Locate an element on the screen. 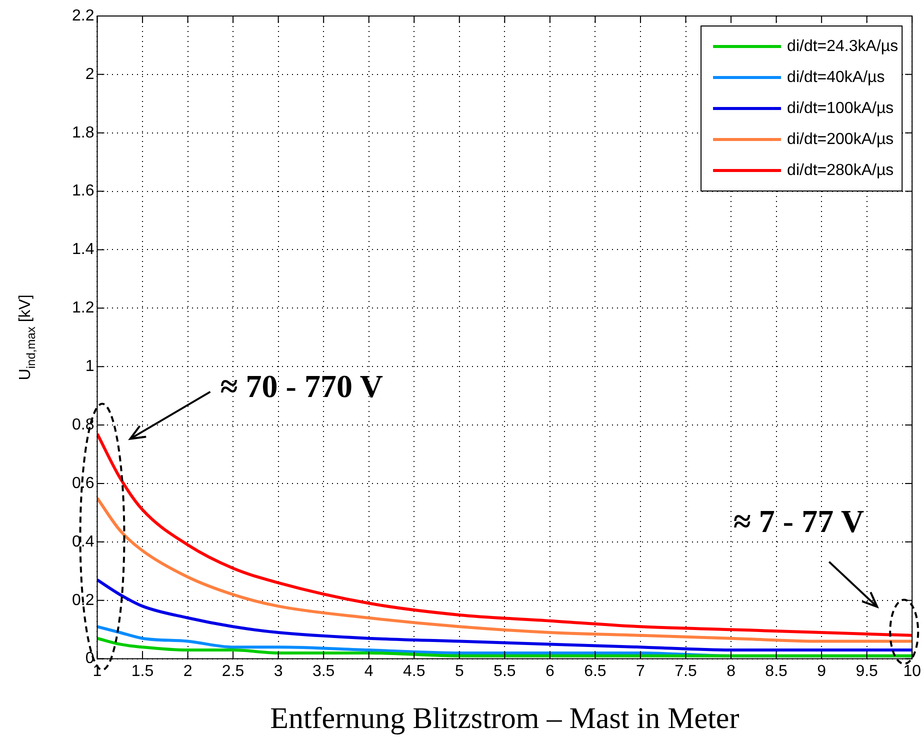 The image size is (924, 752). x-tick-label: 7.5 is located at coordinates (685, 671).